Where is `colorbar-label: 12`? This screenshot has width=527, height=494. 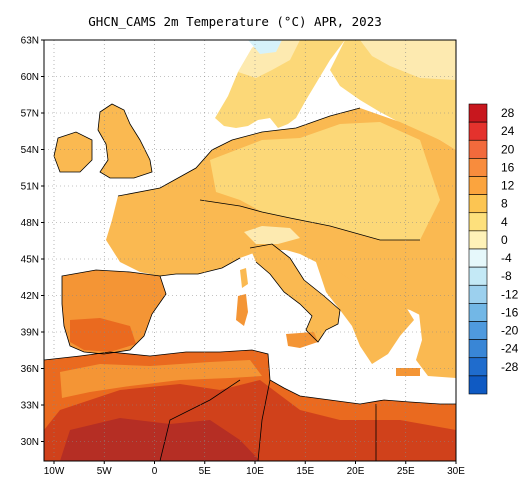 colorbar-label: 12 is located at coordinates (508, 186).